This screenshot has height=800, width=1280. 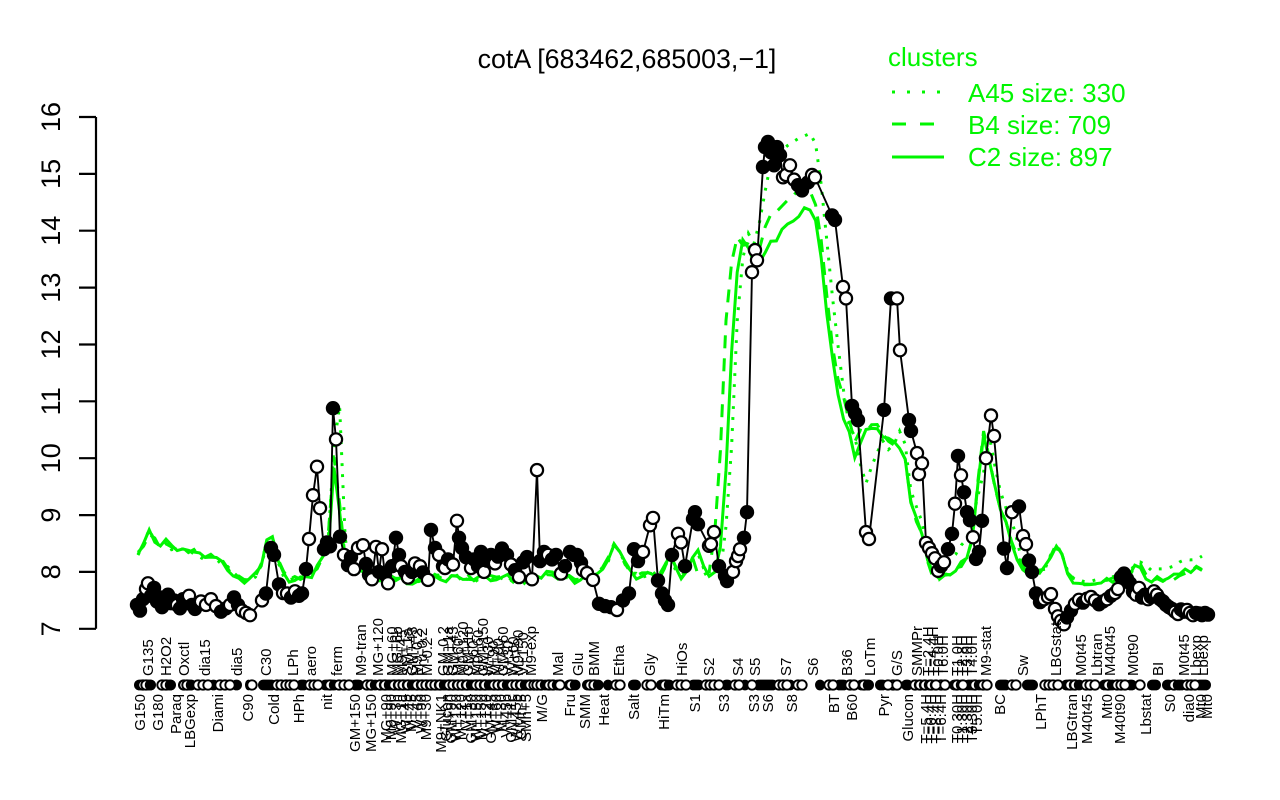 What do you see at coordinates (176, 714) in the screenshot?
I see `svg-text: Paraq` at bounding box center [176, 714].